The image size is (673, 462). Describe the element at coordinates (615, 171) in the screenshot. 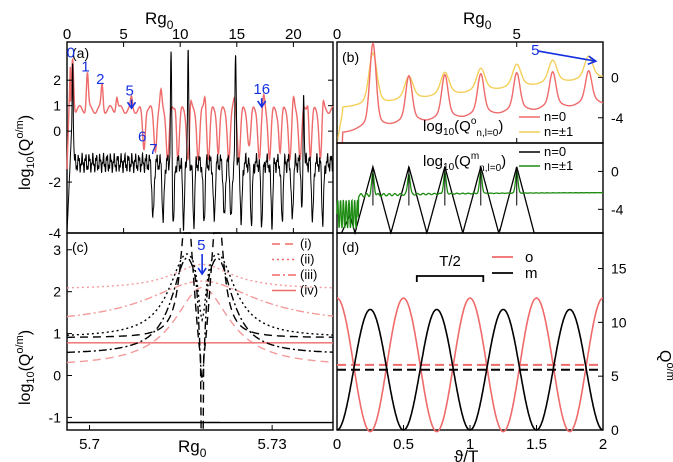

I see `y-tick-label-b2: 0` at that location.